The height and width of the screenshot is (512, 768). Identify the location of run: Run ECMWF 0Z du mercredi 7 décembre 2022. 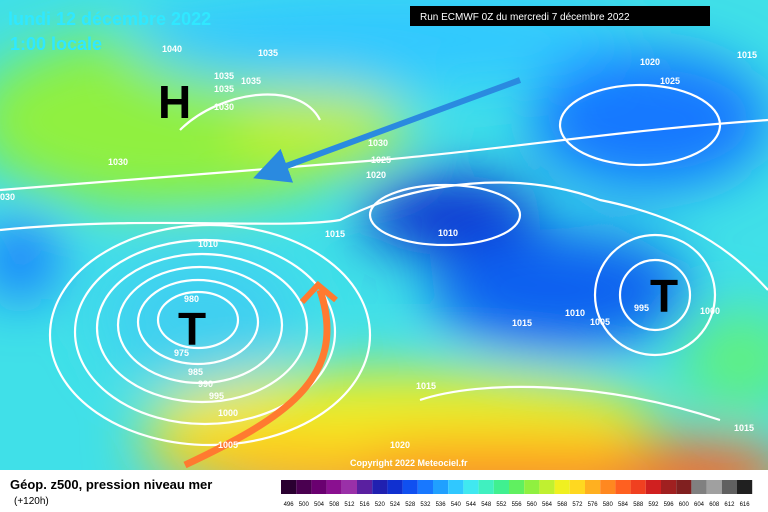
(525, 17).